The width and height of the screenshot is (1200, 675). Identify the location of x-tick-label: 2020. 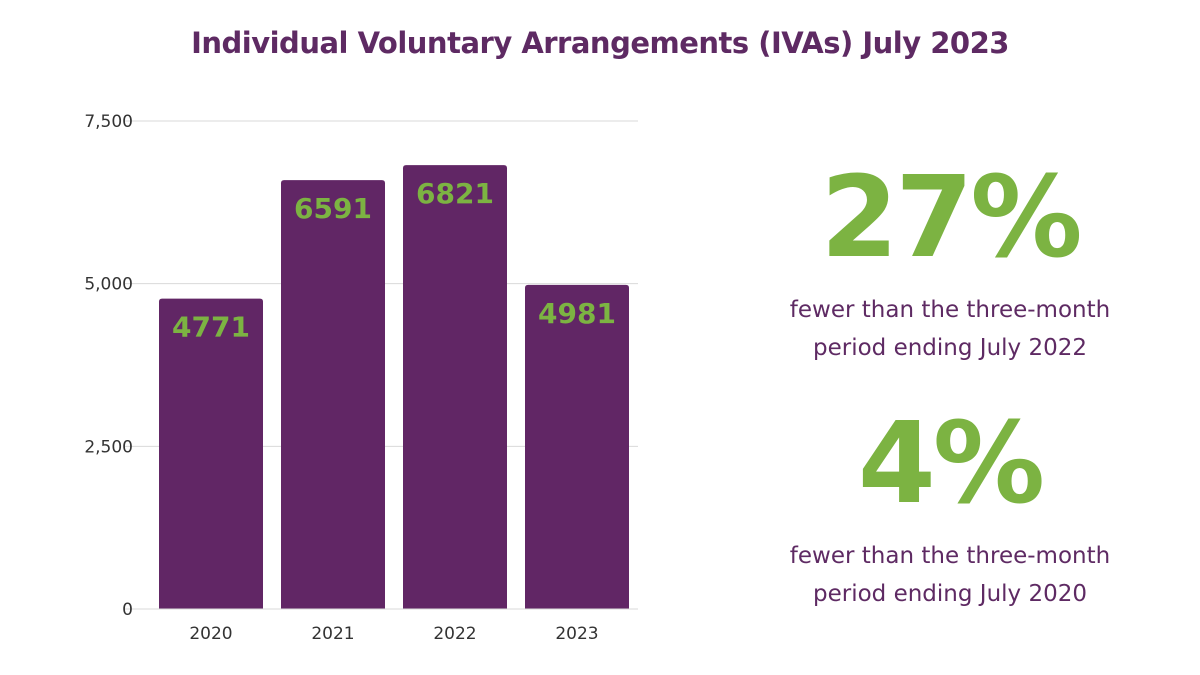
(210, 634).